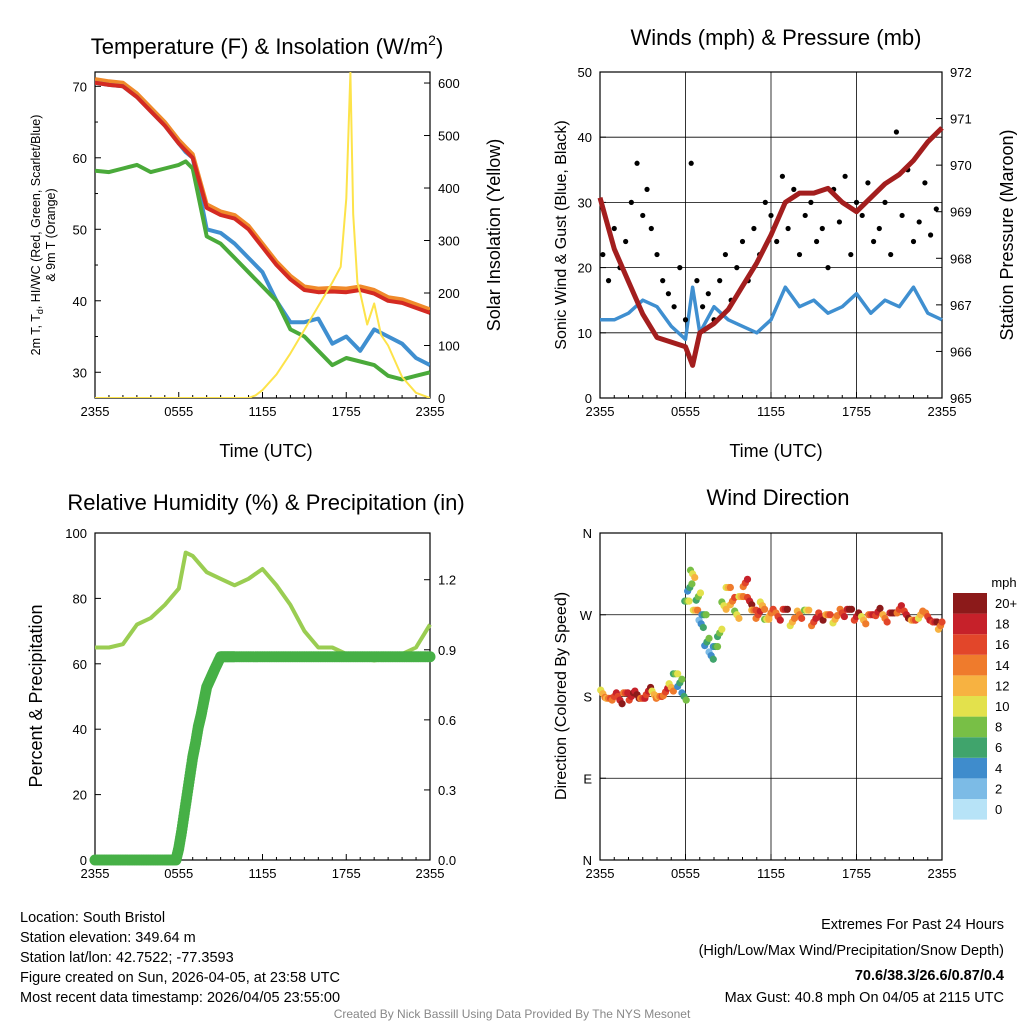 This screenshot has width=1024, height=1024. I want to click on wind-left-y-tick-label: 0, so click(588, 398).